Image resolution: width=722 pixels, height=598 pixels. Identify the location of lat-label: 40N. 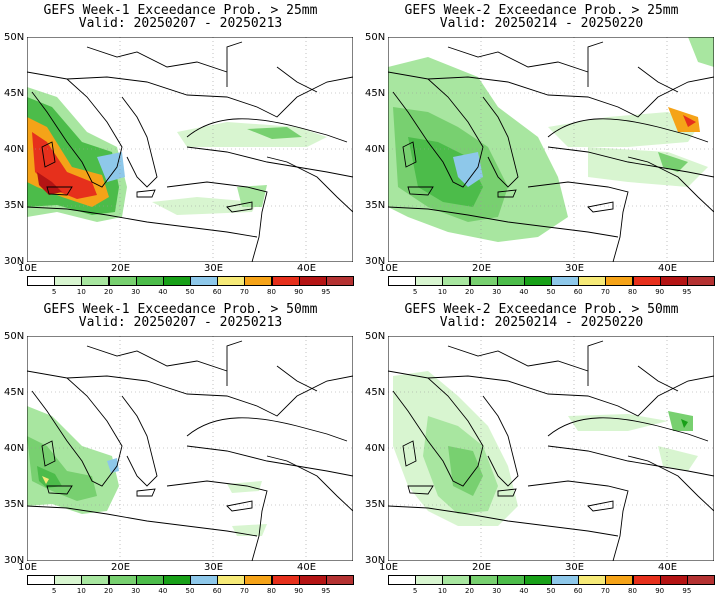
(375, 149).